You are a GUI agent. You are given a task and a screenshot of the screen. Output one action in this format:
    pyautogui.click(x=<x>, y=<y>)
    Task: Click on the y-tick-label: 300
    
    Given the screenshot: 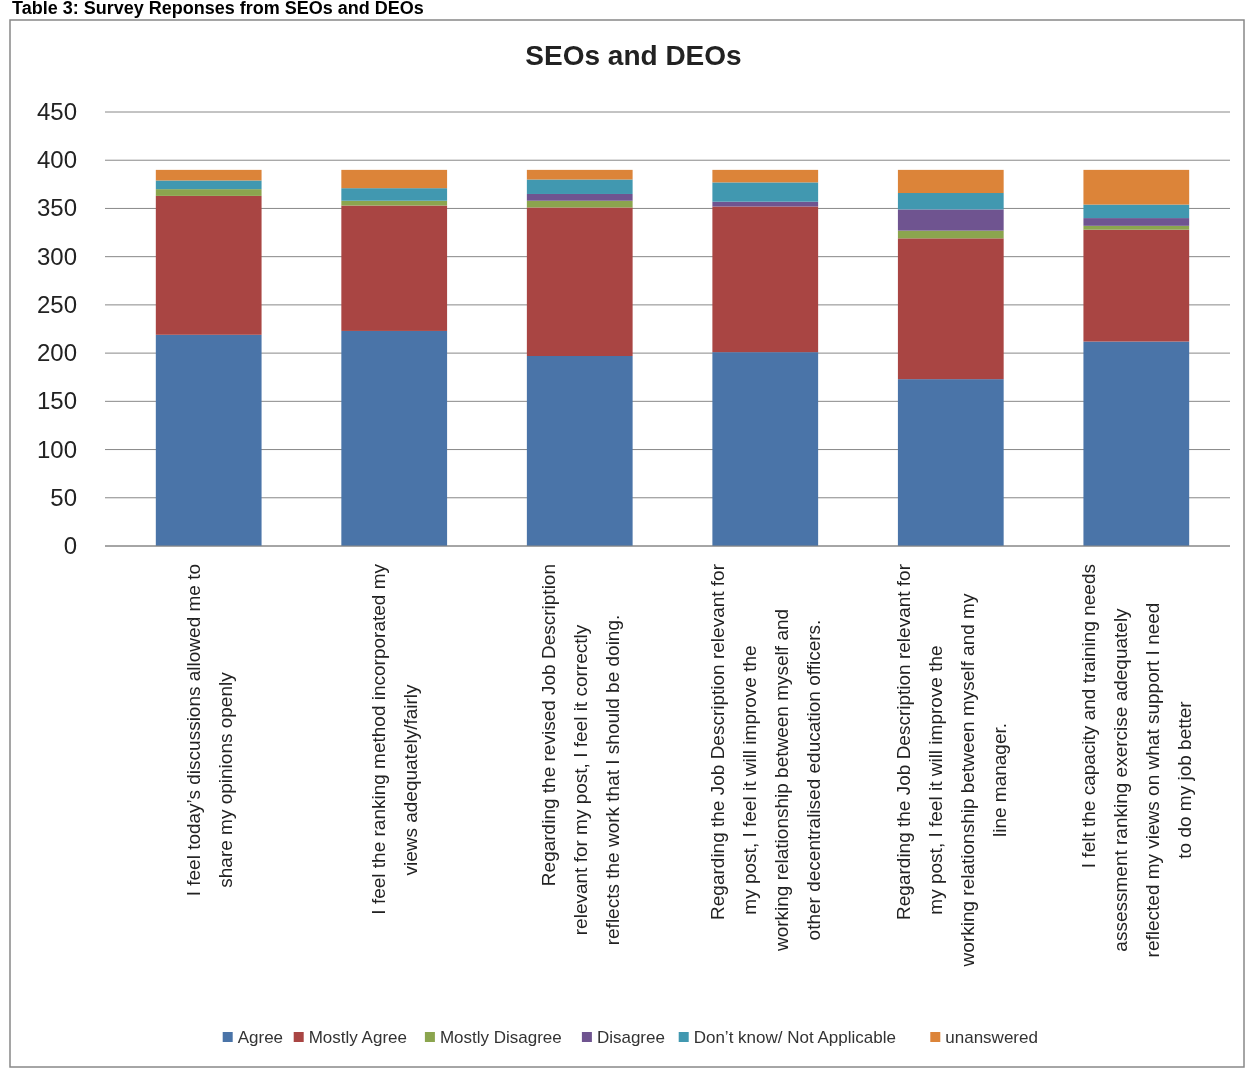 What is the action you would take?
    pyautogui.click(x=56, y=256)
    